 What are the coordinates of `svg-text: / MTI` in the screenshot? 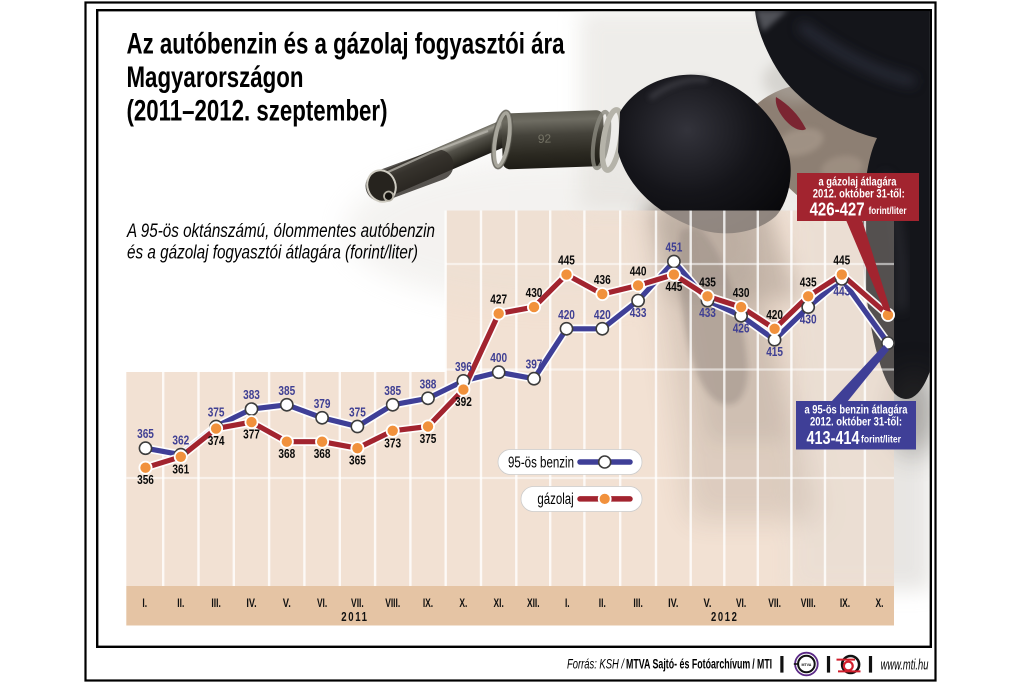 It's located at (762, 665).